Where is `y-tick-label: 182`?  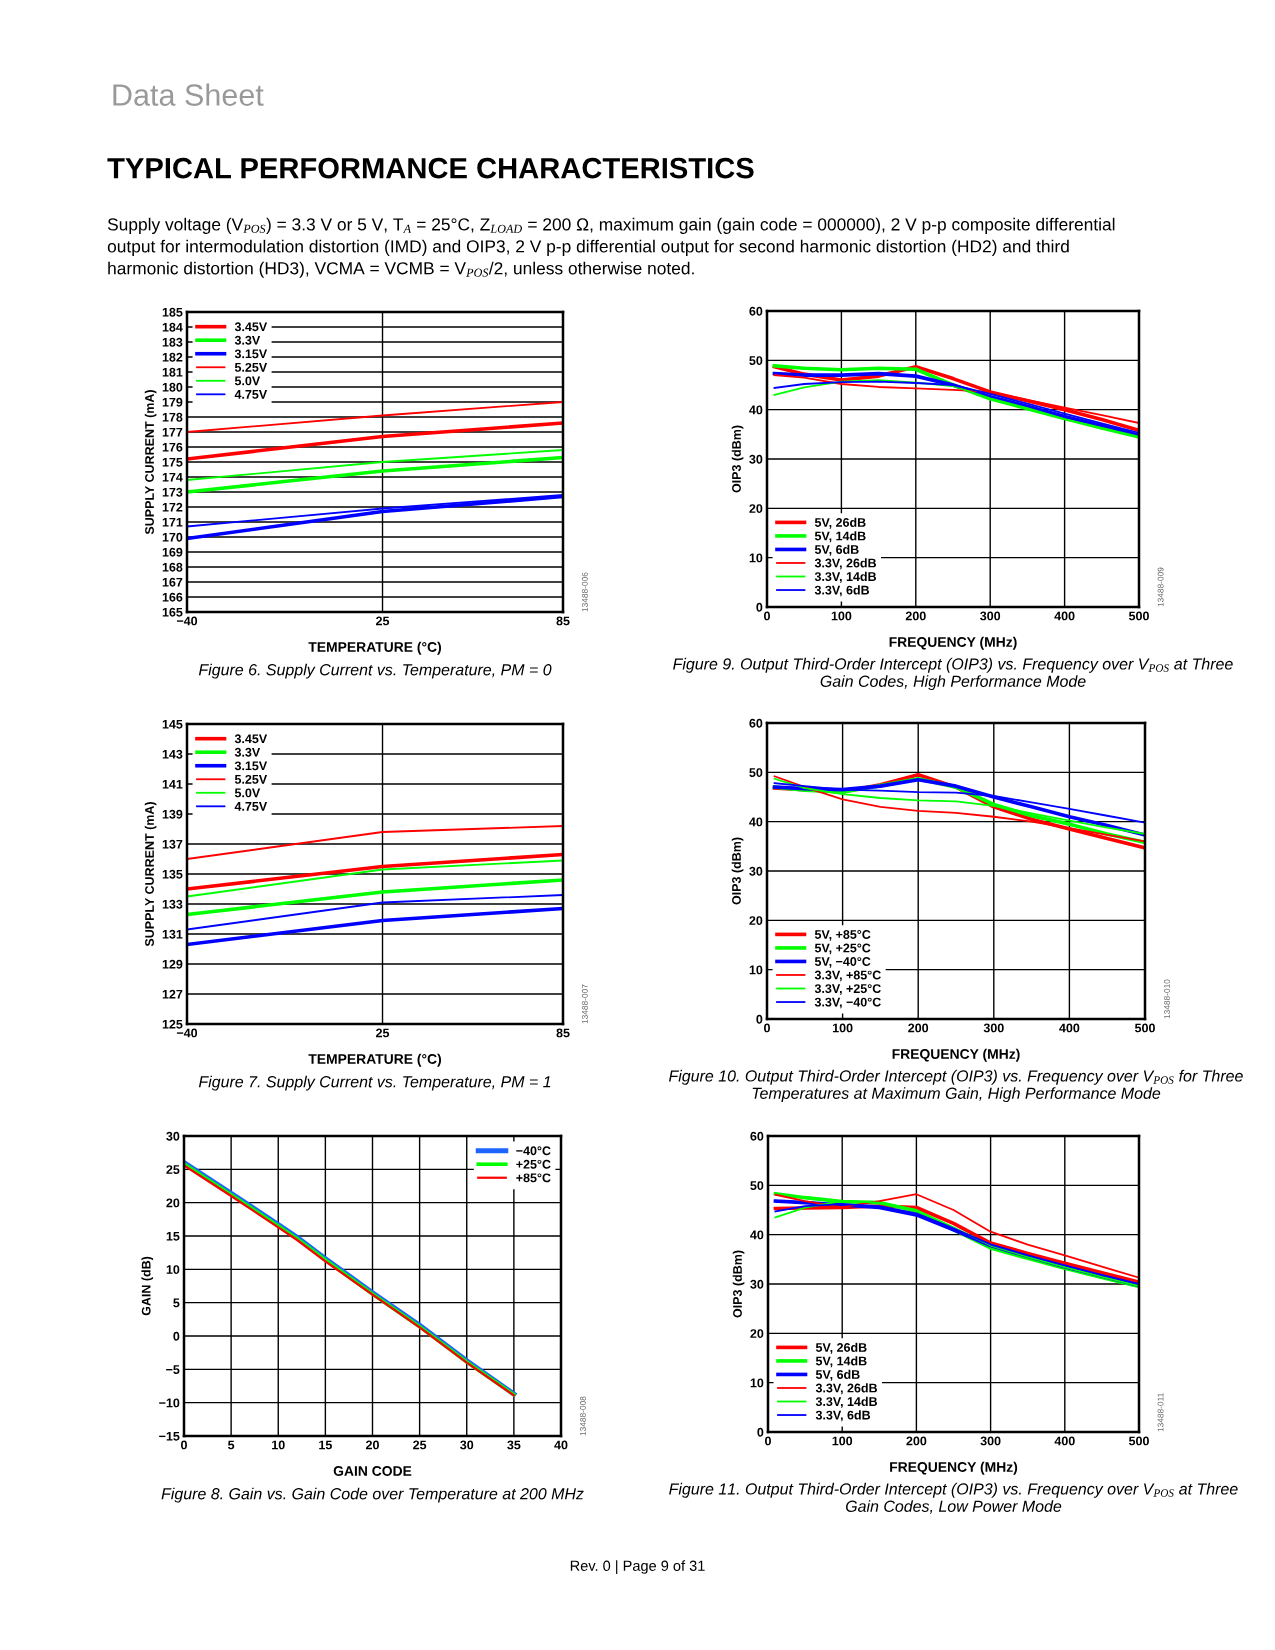
y-tick-label: 182 is located at coordinates (172, 357).